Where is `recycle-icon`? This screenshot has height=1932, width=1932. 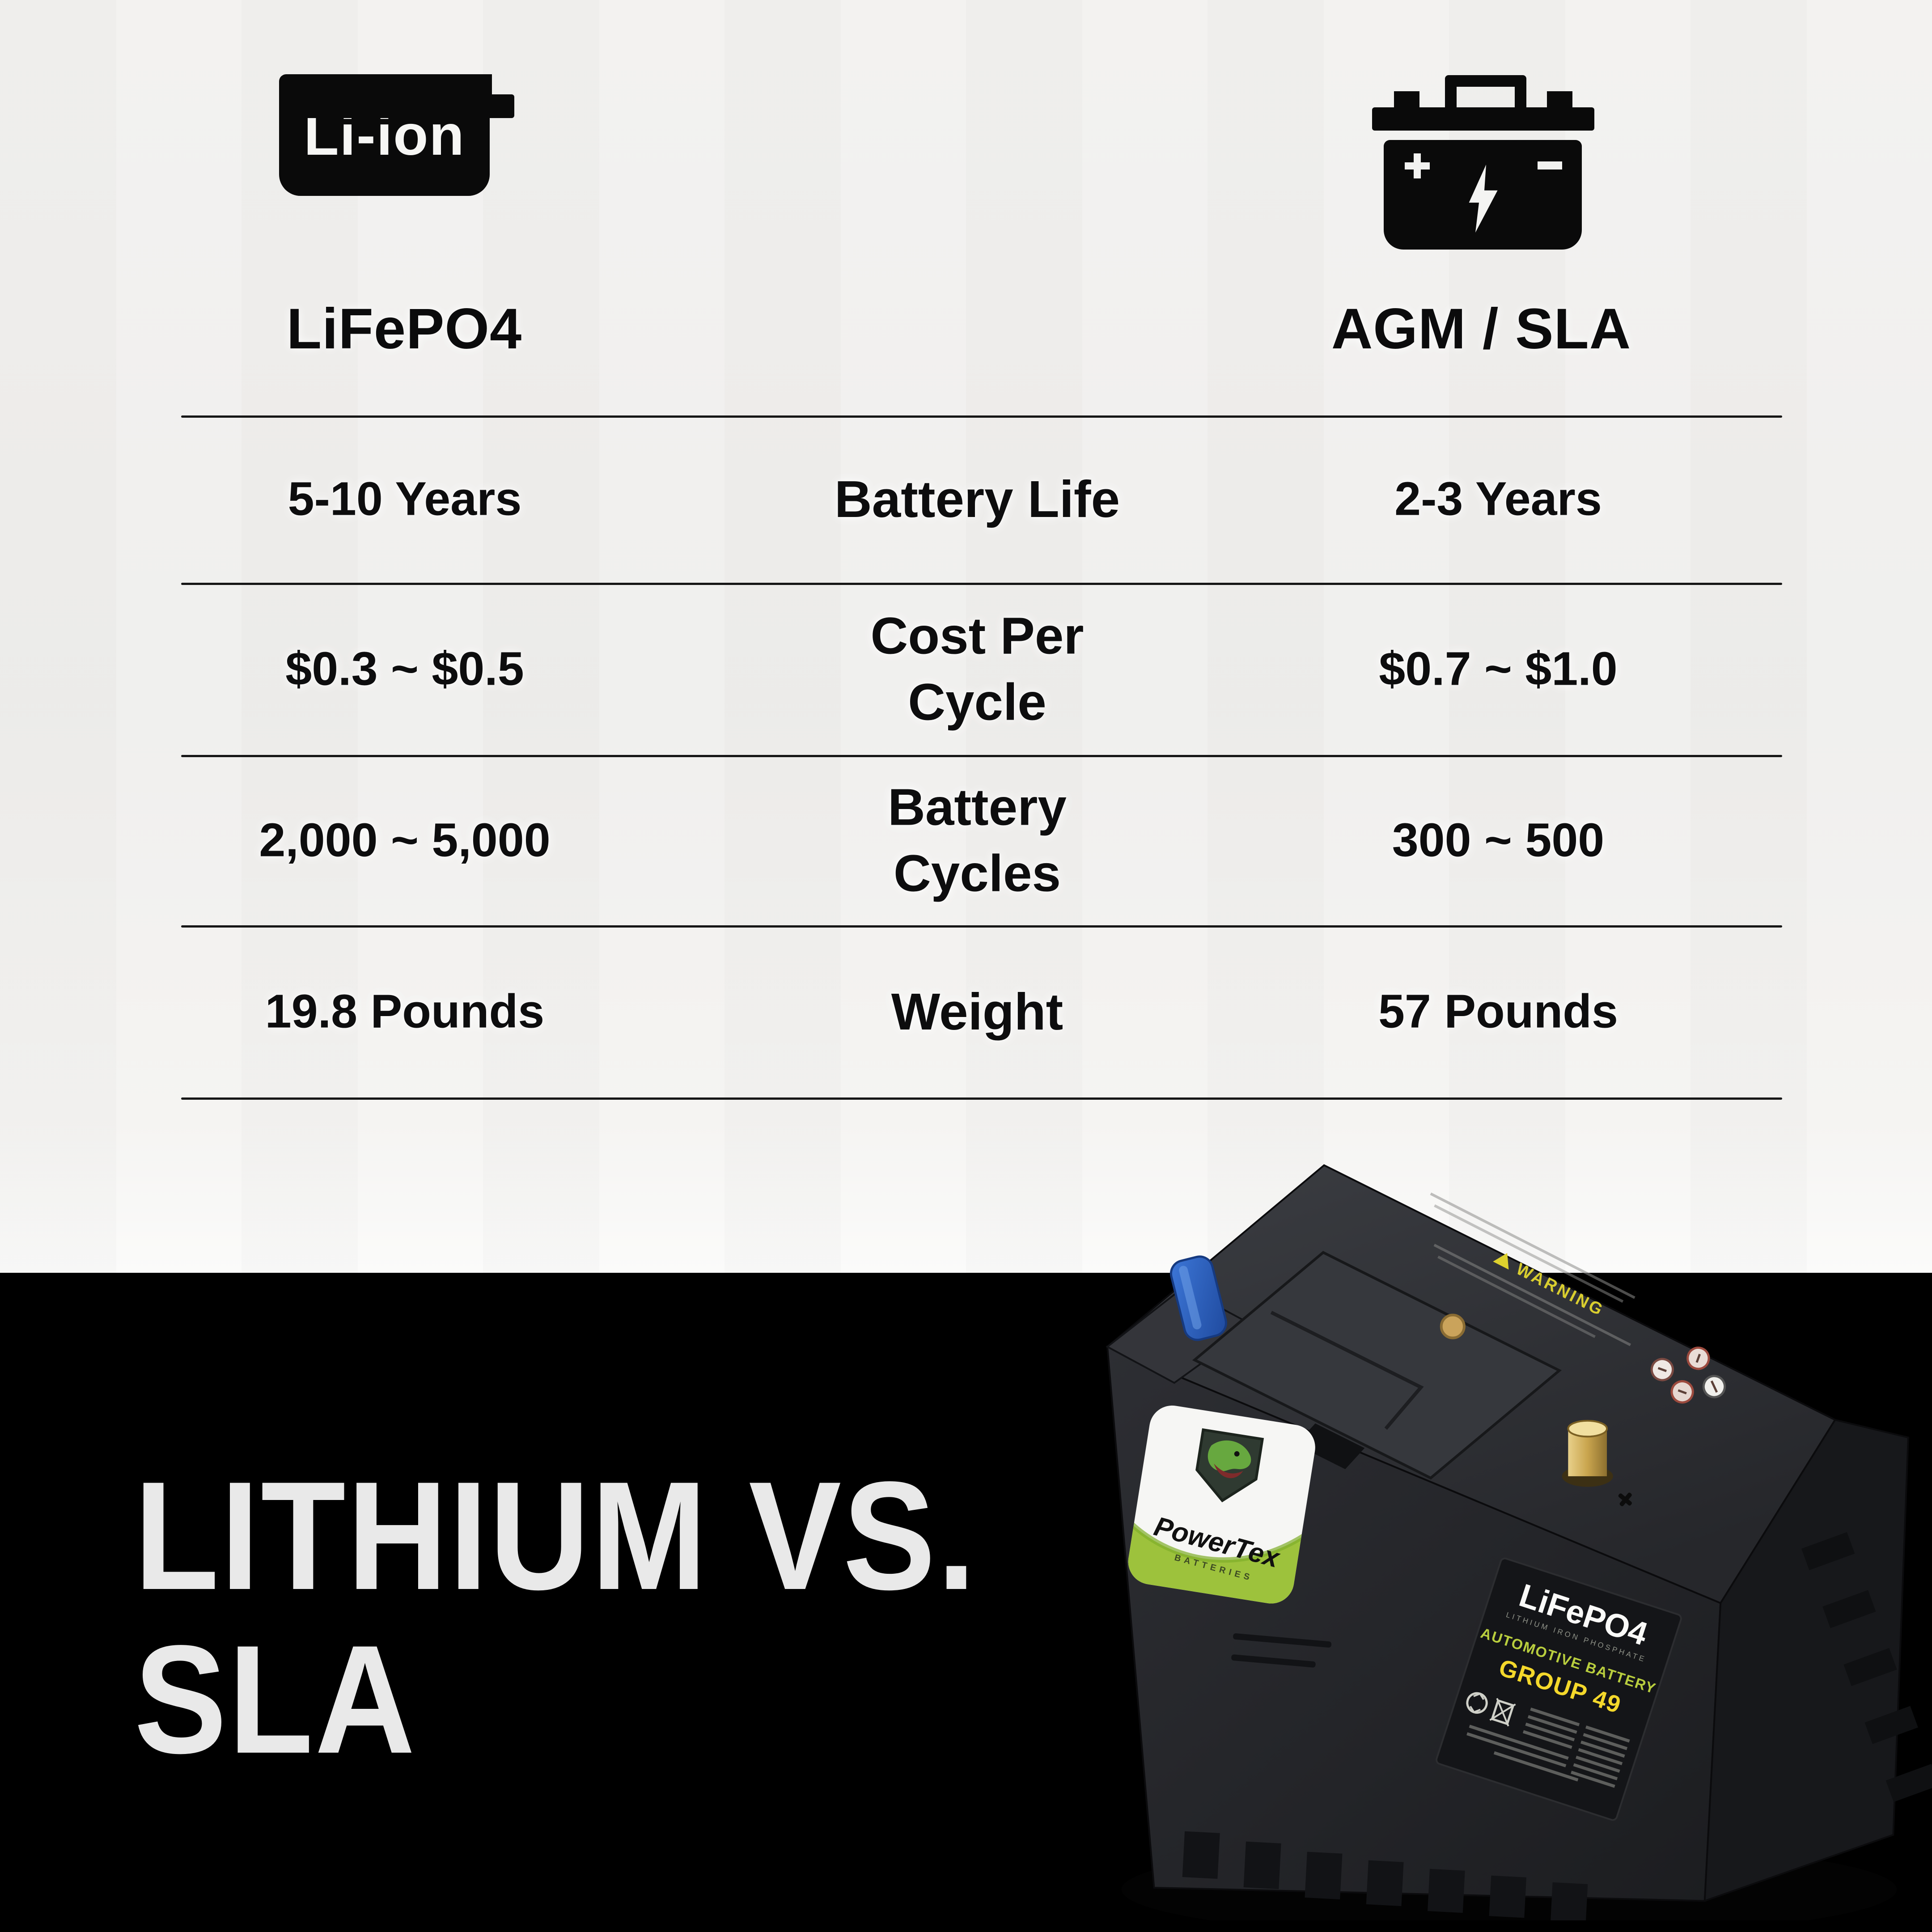 recycle-icon is located at coordinates (1477, 1703).